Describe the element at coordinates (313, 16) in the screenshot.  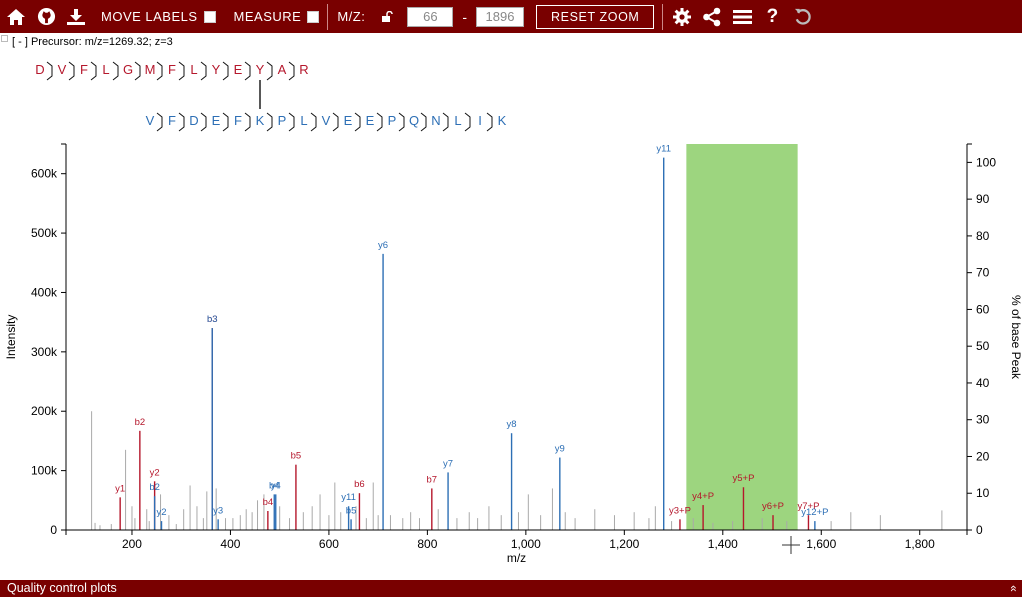
I see `measure-checkbox` at that location.